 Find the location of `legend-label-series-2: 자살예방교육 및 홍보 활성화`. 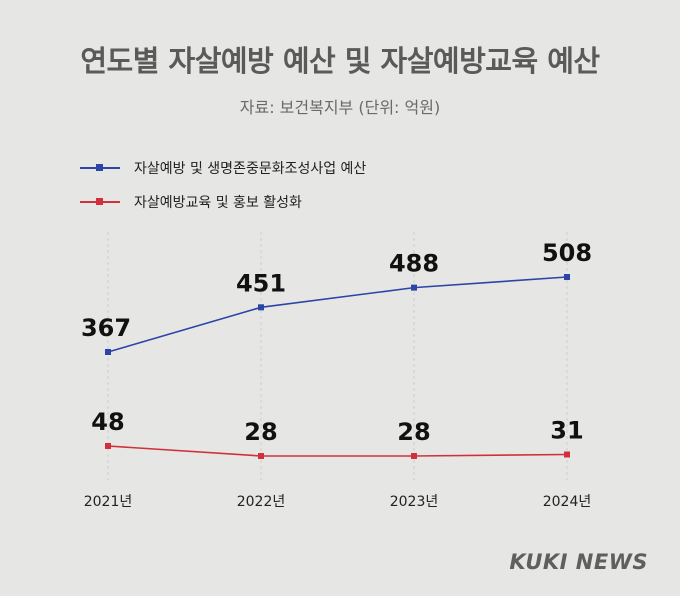

legend-label-series-2: 자살예방교육 및 홍보 활성화 is located at coordinates (218, 203).